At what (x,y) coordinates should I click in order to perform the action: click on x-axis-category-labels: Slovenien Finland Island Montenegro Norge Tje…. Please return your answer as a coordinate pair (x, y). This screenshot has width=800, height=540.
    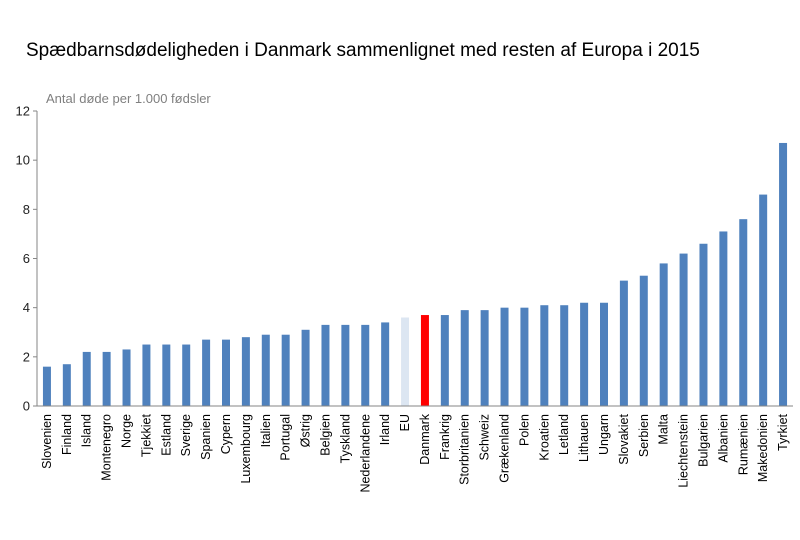
    Looking at the image, I should click on (415, 452).